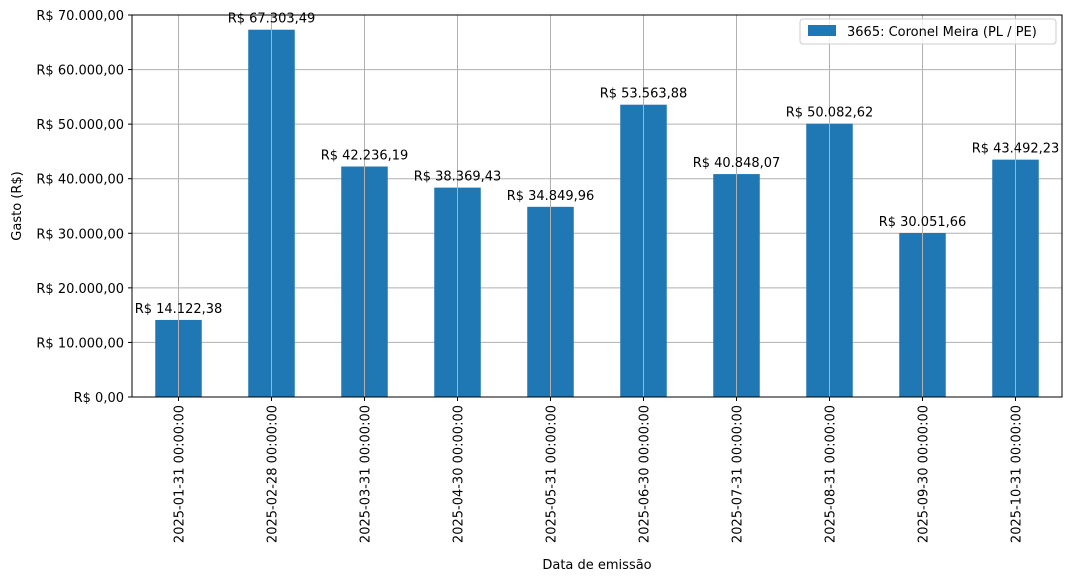 This screenshot has width=1072, height=582. Describe the element at coordinates (99, 398) in the screenshot. I see `y-tick-label: R$ 0,00` at that location.